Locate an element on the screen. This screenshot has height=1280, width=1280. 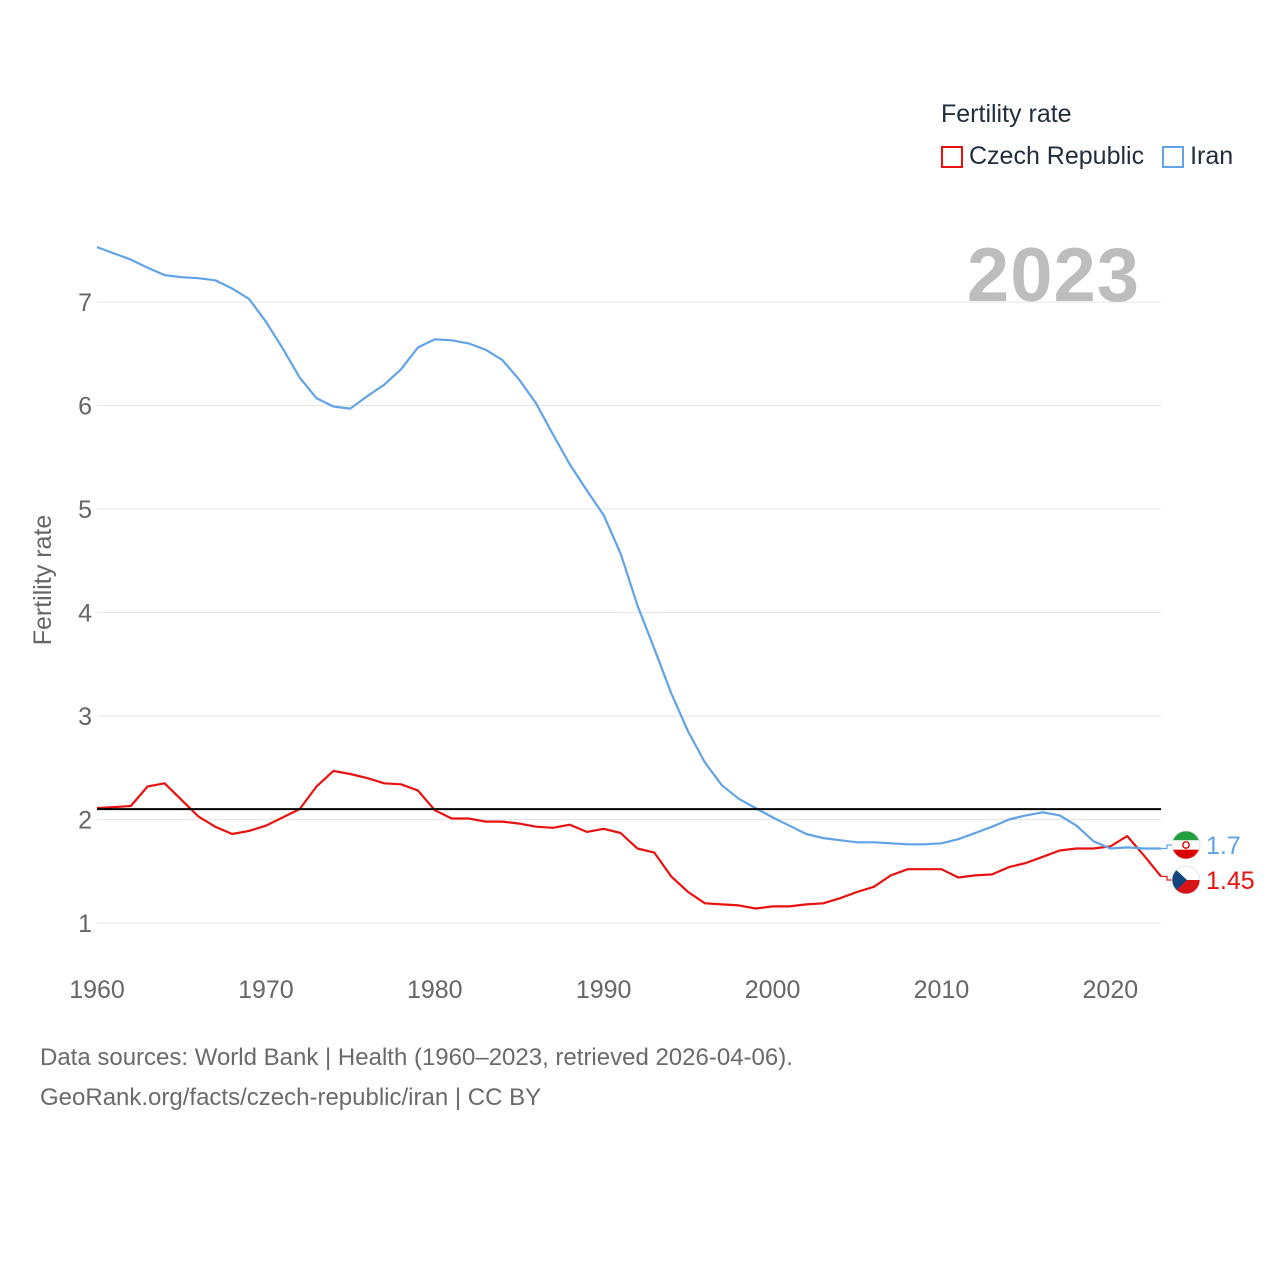
x-tick-label: 1990 is located at coordinates (604, 990).